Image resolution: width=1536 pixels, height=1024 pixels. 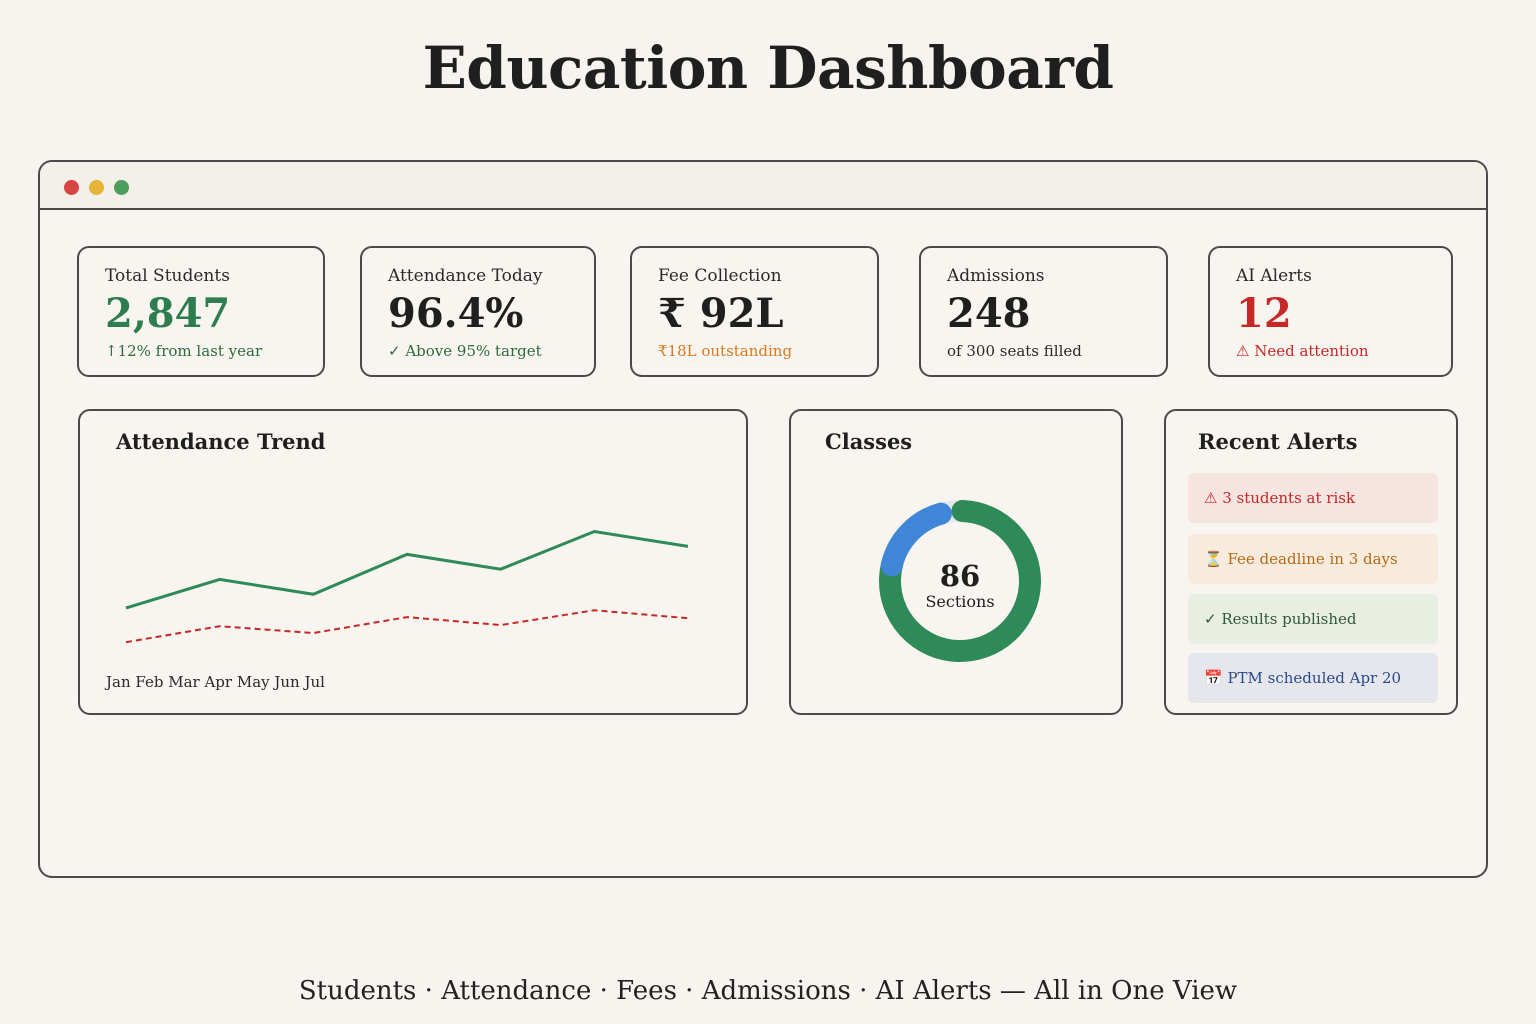 I want to click on kpi-card-ai-alerts: AI Alerts 12 ⚠ Need attention, so click(x=1330, y=311).